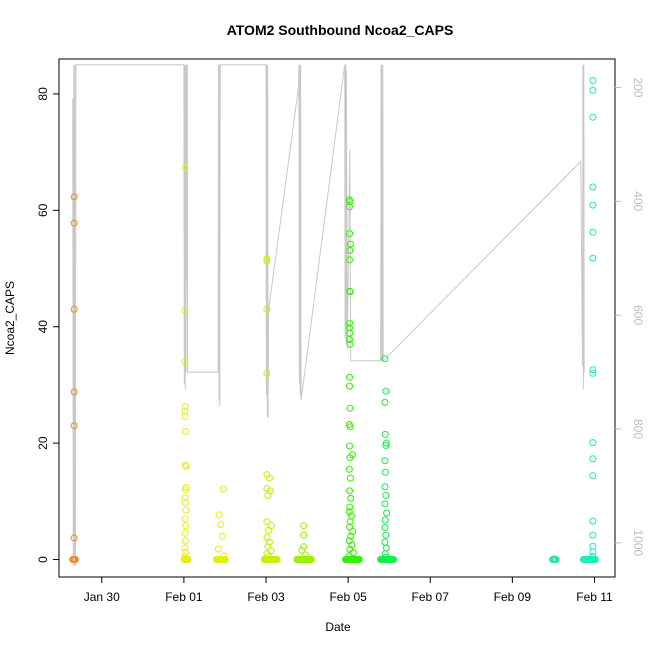 The height and width of the screenshot is (650, 650). Describe the element at coordinates (594, 597) in the screenshot. I see `x-tick-label: Feb 11` at that location.